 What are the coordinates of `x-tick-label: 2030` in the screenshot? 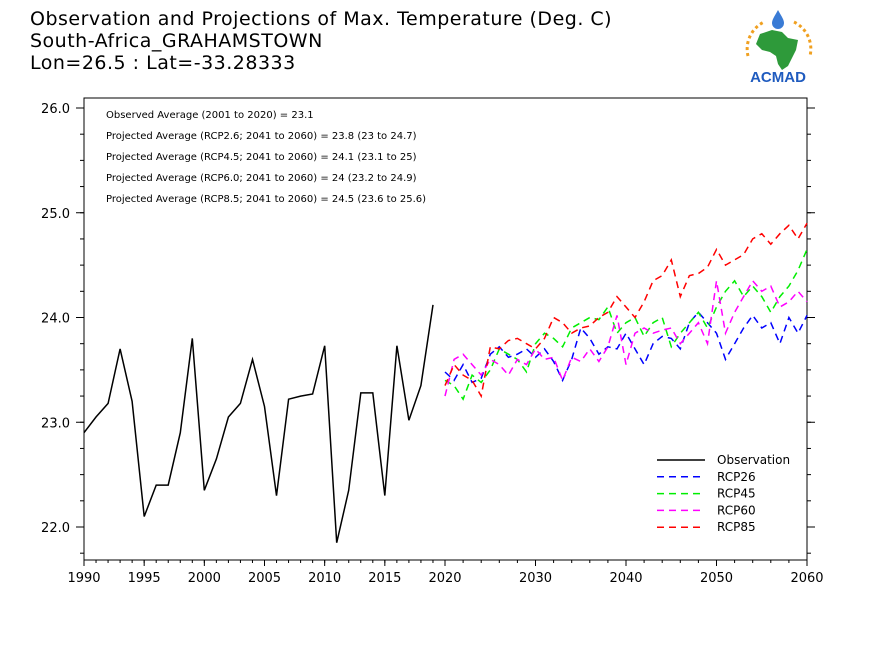 It's located at (535, 578).